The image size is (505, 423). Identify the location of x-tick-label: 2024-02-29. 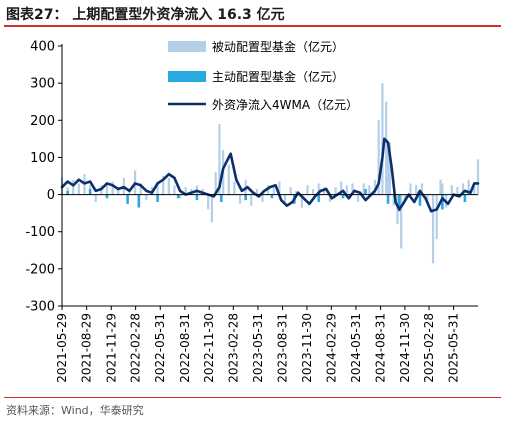
(331, 348).